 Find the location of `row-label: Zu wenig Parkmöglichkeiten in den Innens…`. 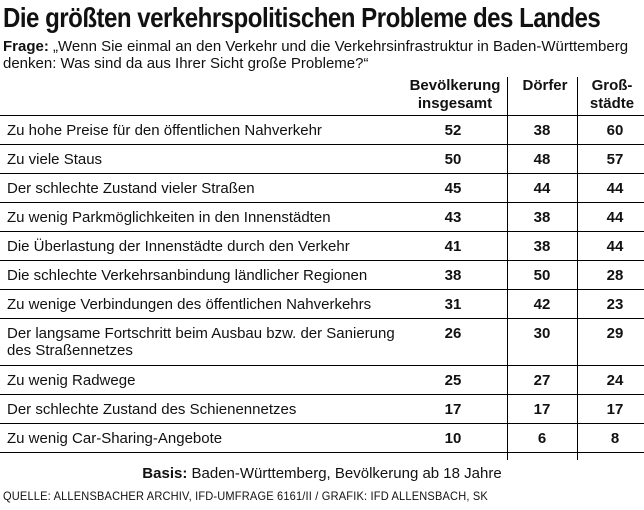

row-label: Zu wenig Parkmöglichkeiten in den Innens… is located at coordinates (169, 217).